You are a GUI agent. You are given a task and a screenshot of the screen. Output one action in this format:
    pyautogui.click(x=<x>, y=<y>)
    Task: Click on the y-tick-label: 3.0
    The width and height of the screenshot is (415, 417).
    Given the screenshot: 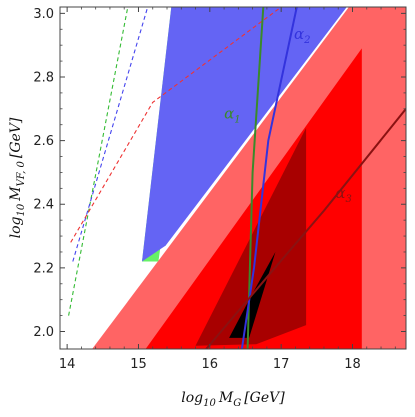 What is the action you would take?
    pyautogui.click(x=43, y=14)
    